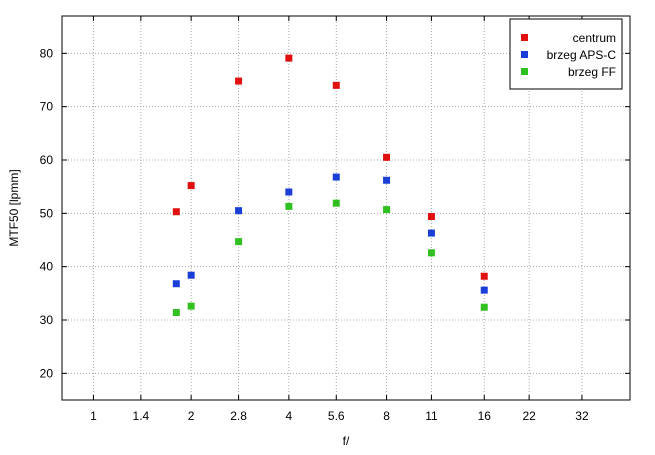 The image size is (655, 455). Describe the element at coordinates (14, 207) in the screenshot. I see `y-axis-label: MTF50 [lpmm]` at that location.